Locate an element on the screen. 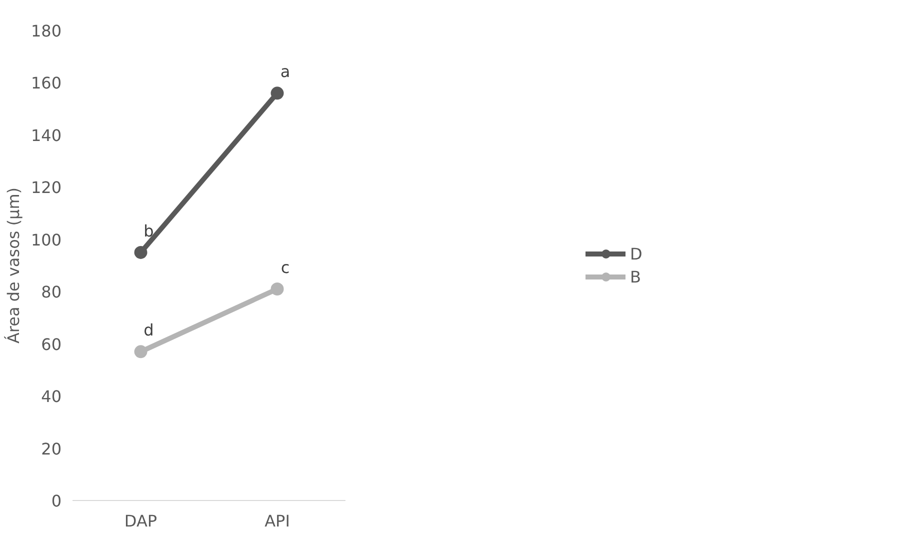 The width and height of the screenshot is (900, 547). y-tick-label: 120 is located at coordinates (46, 188).